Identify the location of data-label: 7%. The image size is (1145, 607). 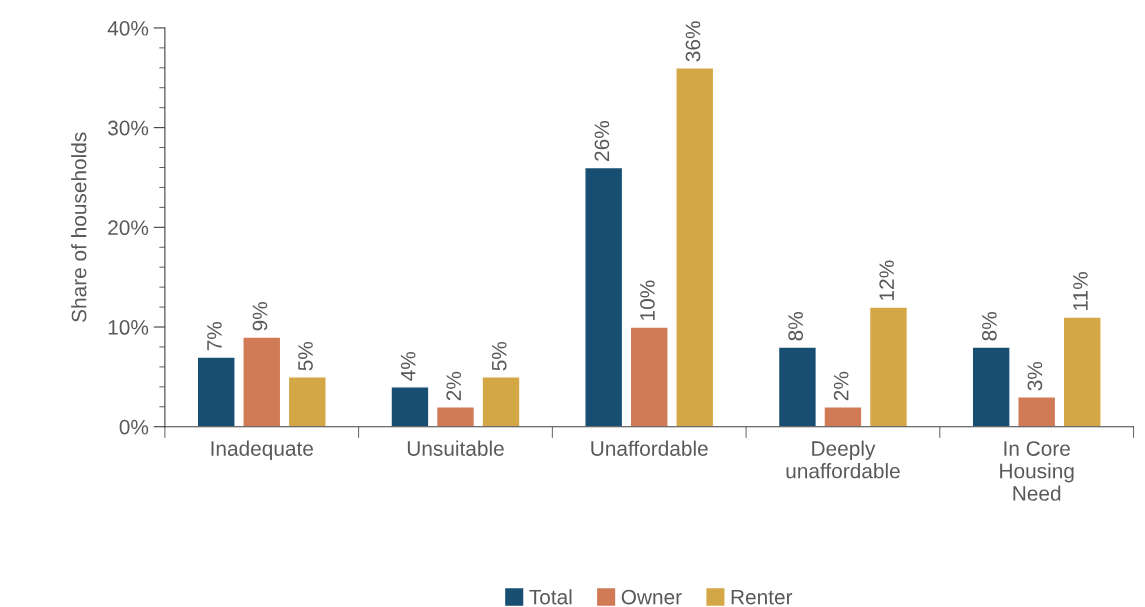
(214, 336).